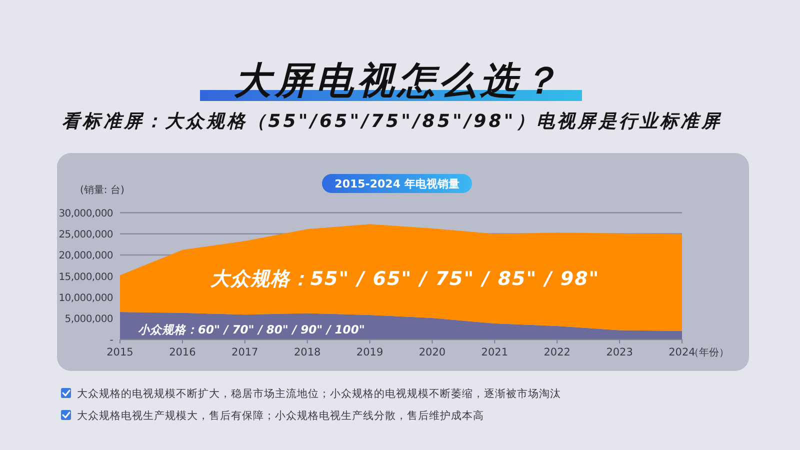  Describe the element at coordinates (405, 279) in the screenshot. I see `series-label: 大众规格：55" / 65" / 75" / 85" / 98"` at that location.